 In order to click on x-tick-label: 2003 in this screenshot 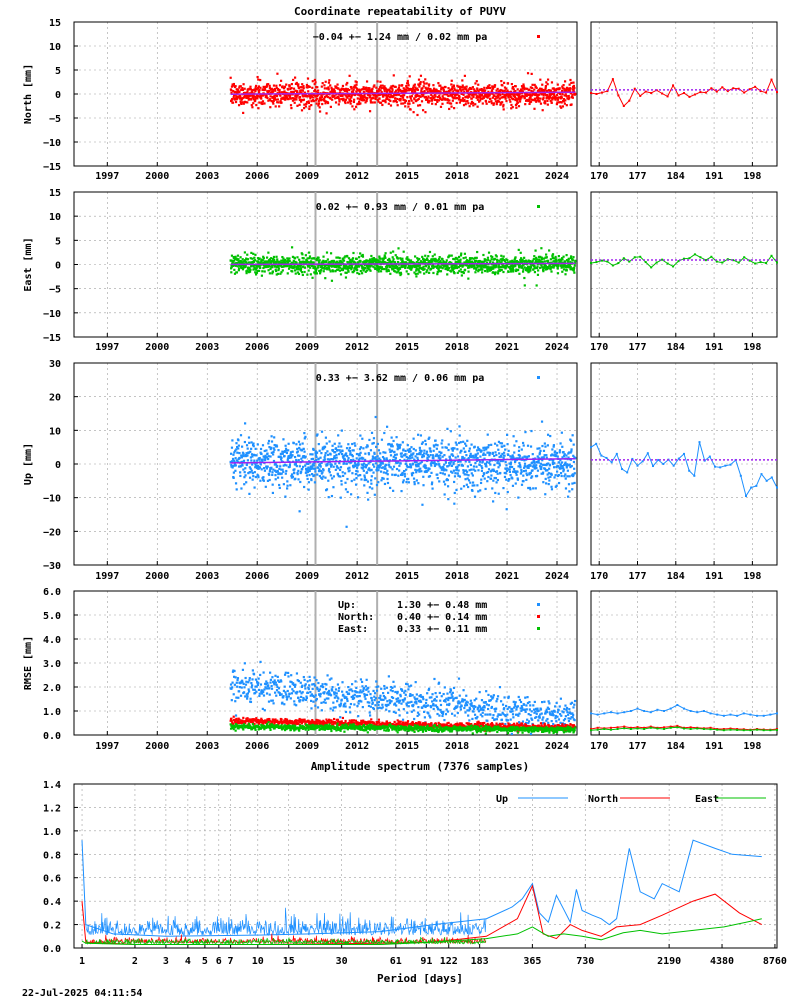, I will do `click(207, 576)`.